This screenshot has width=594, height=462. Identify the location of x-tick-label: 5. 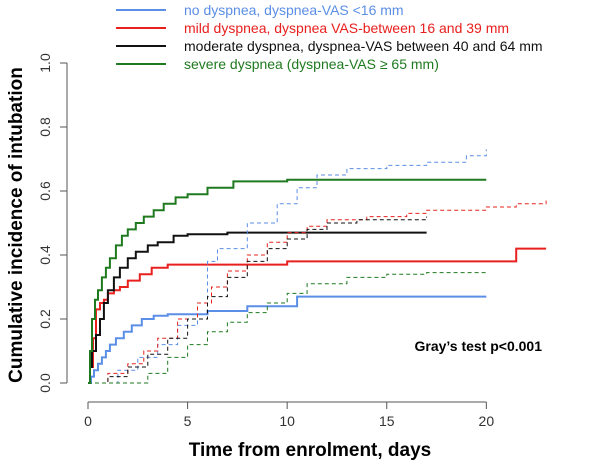
(188, 421).